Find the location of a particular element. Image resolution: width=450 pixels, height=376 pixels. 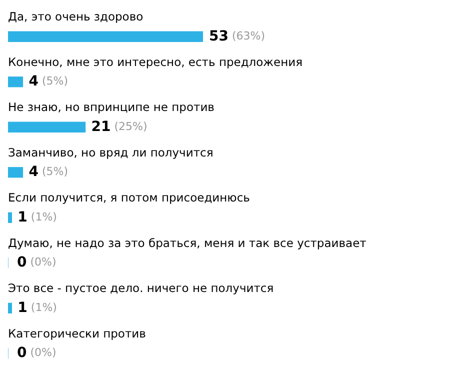

data-label: 21 (25%) is located at coordinates (119, 126).